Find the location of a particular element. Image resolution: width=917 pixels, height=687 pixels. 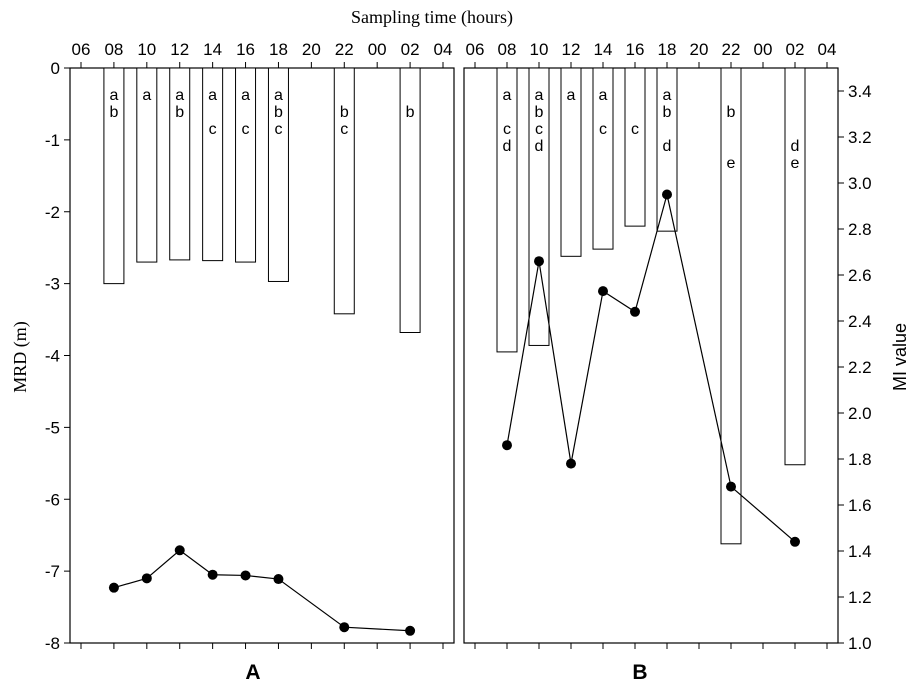

y-tick-label-right: 3.0 is located at coordinates (860, 183).